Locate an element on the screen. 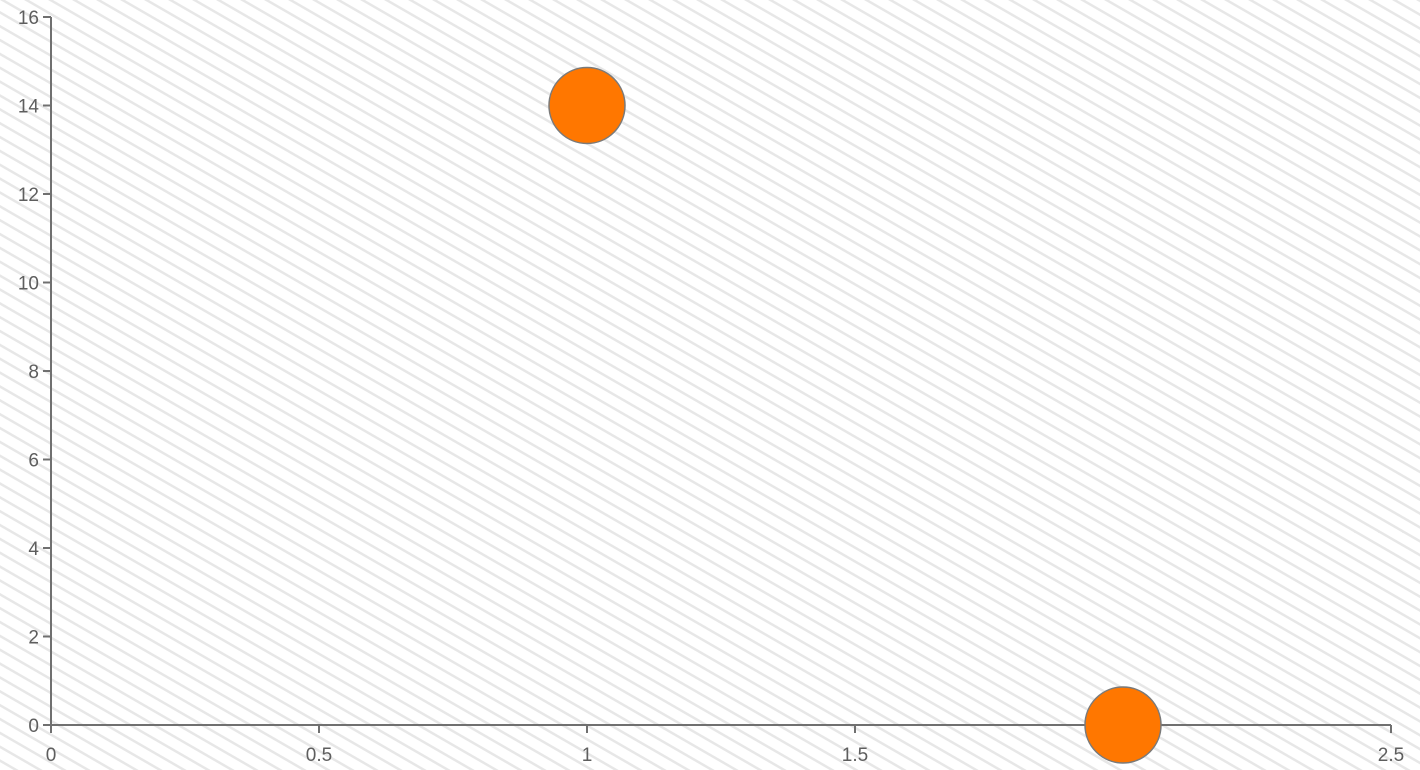 The image size is (1420, 770). y-tick-label: 2 is located at coordinates (33, 638).